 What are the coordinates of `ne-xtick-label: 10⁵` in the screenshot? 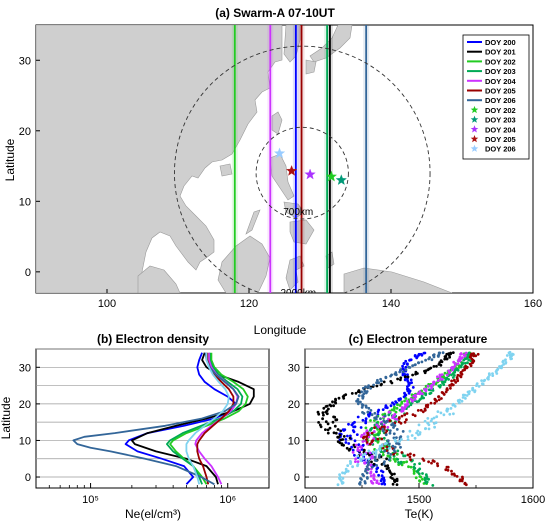 It's located at (90, 500).